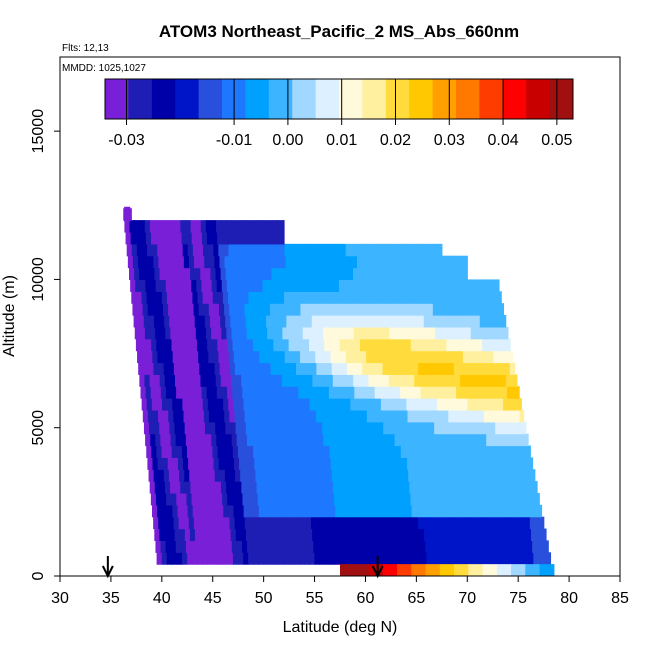 Image resolution: width=650 pixels, height=650 pixels. What do you see at coordinates (449, 140) in the screenshot?
I see `colorbar-tick-label: 0.03` at bounding box center [449, 140].